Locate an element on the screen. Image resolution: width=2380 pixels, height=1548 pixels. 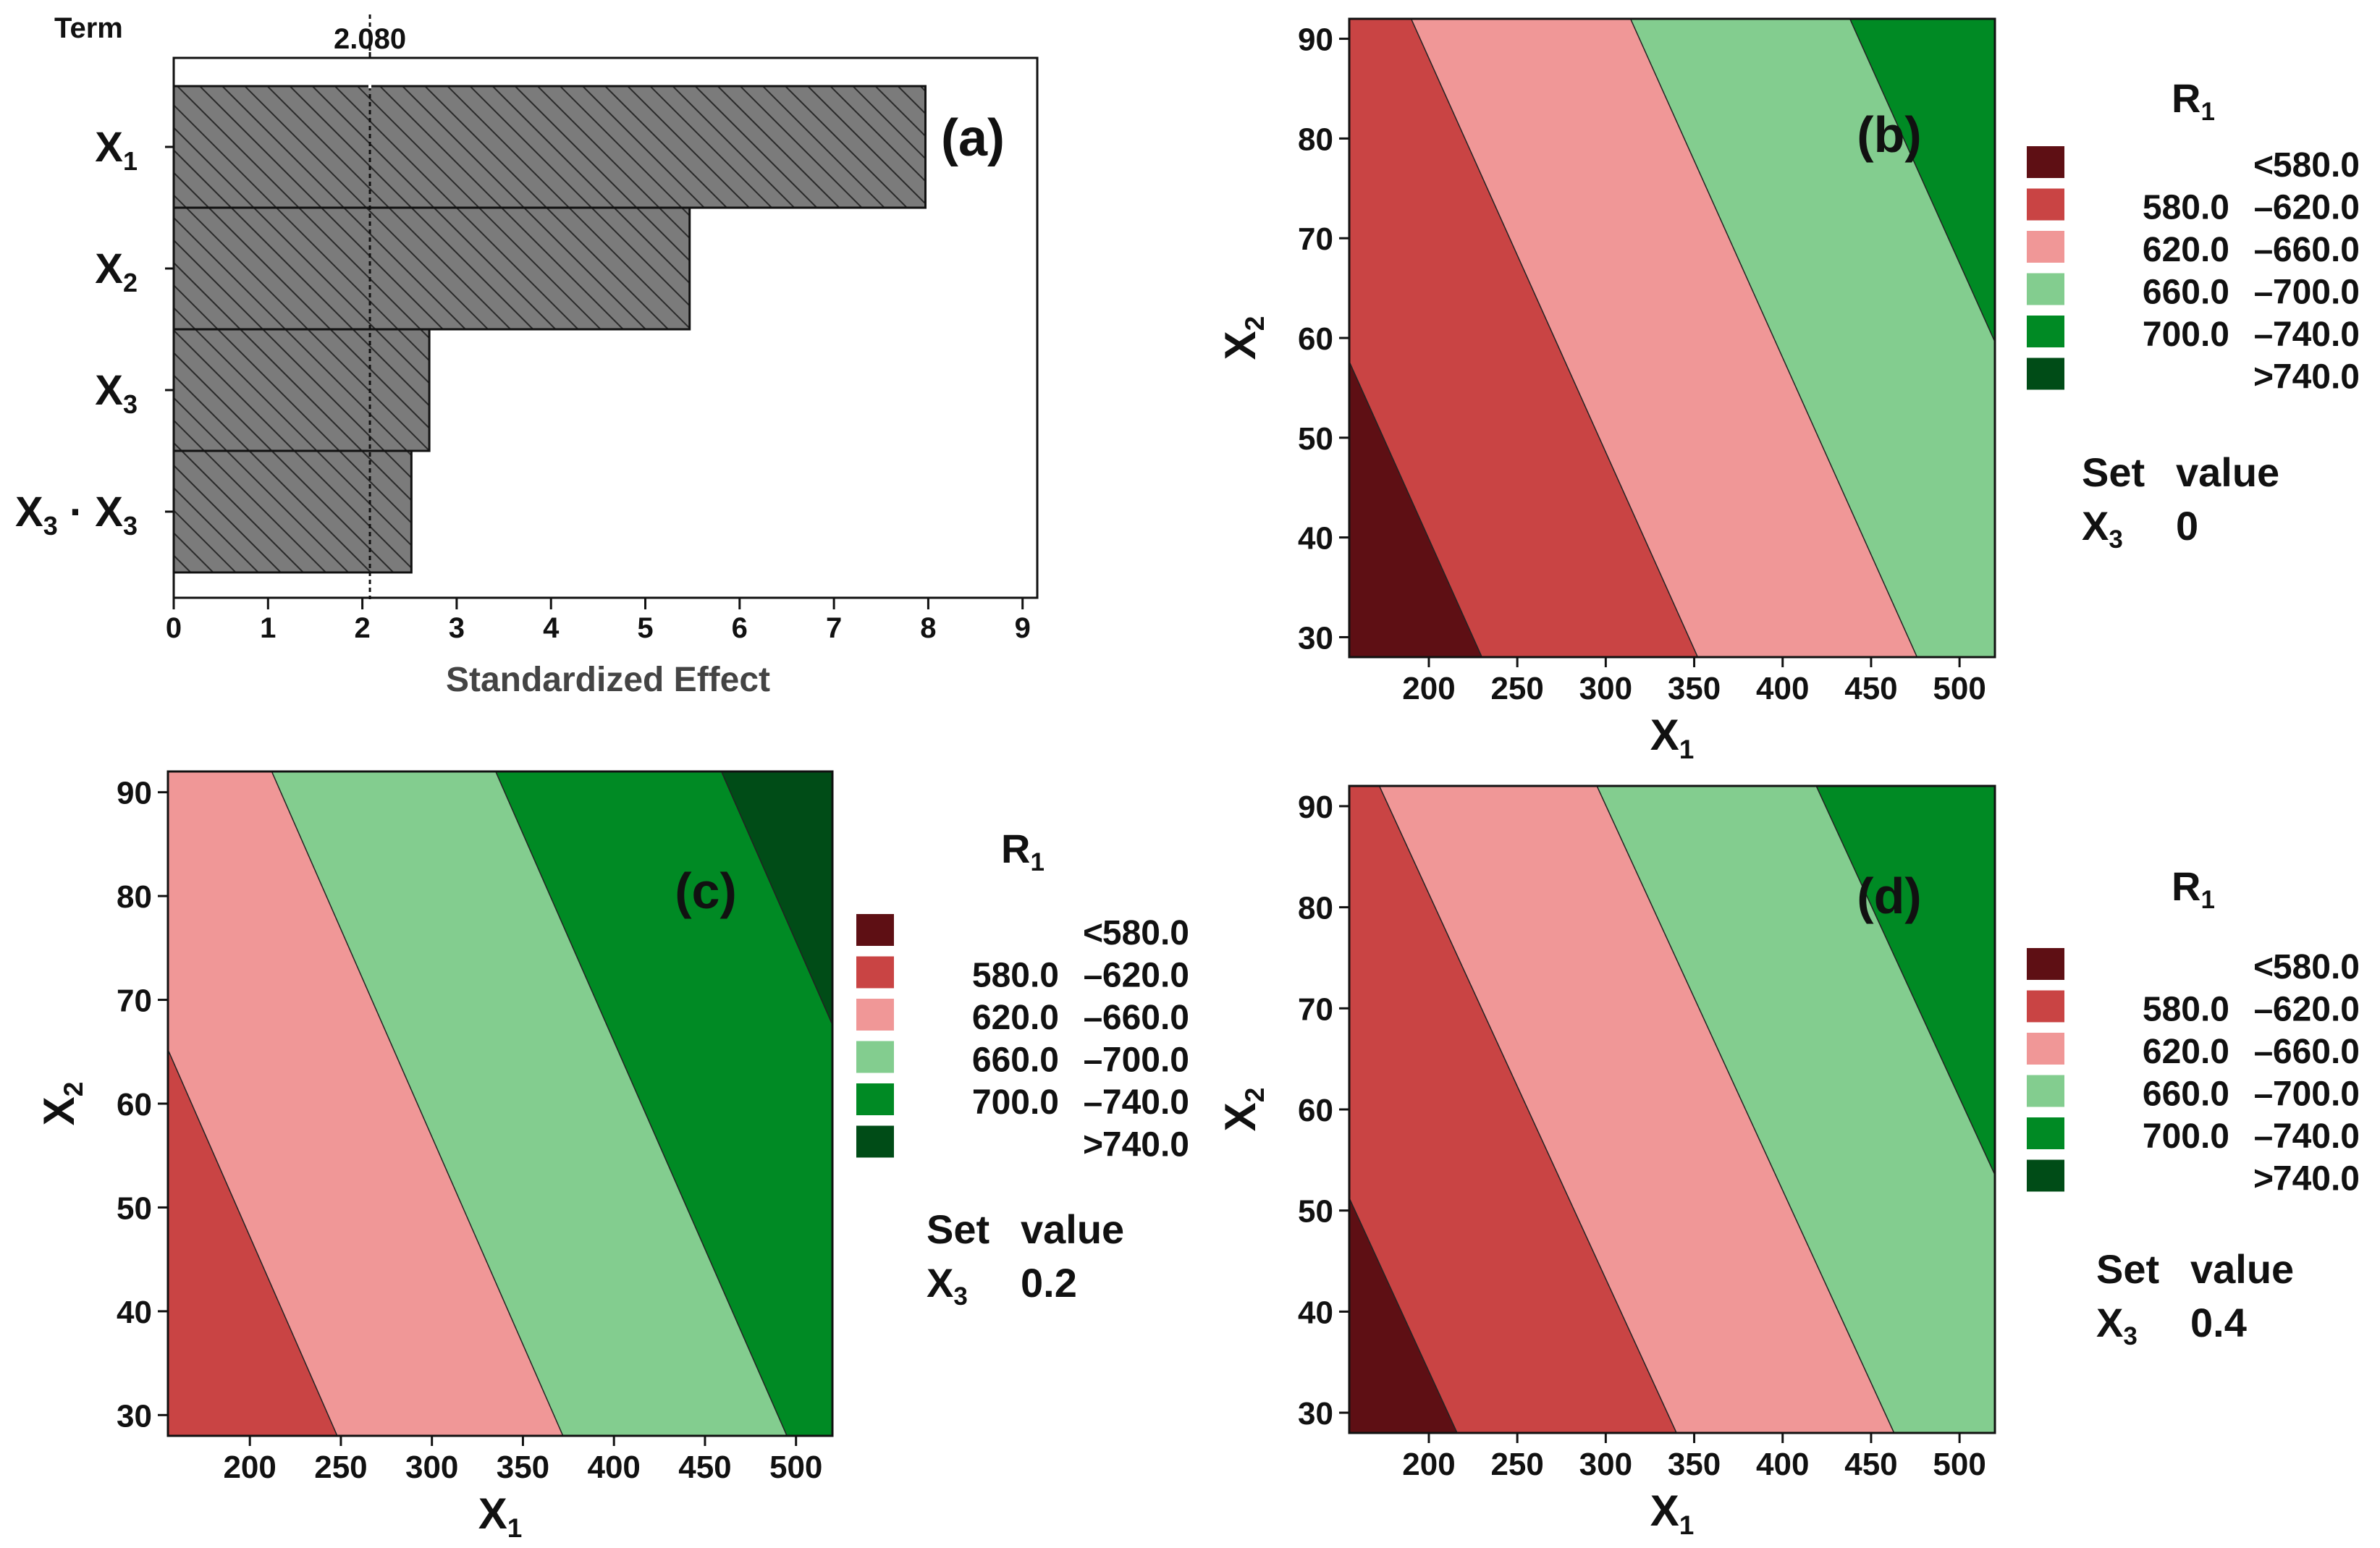
legend-low-label: 580.0 is located at coordinates (2186, 1010).